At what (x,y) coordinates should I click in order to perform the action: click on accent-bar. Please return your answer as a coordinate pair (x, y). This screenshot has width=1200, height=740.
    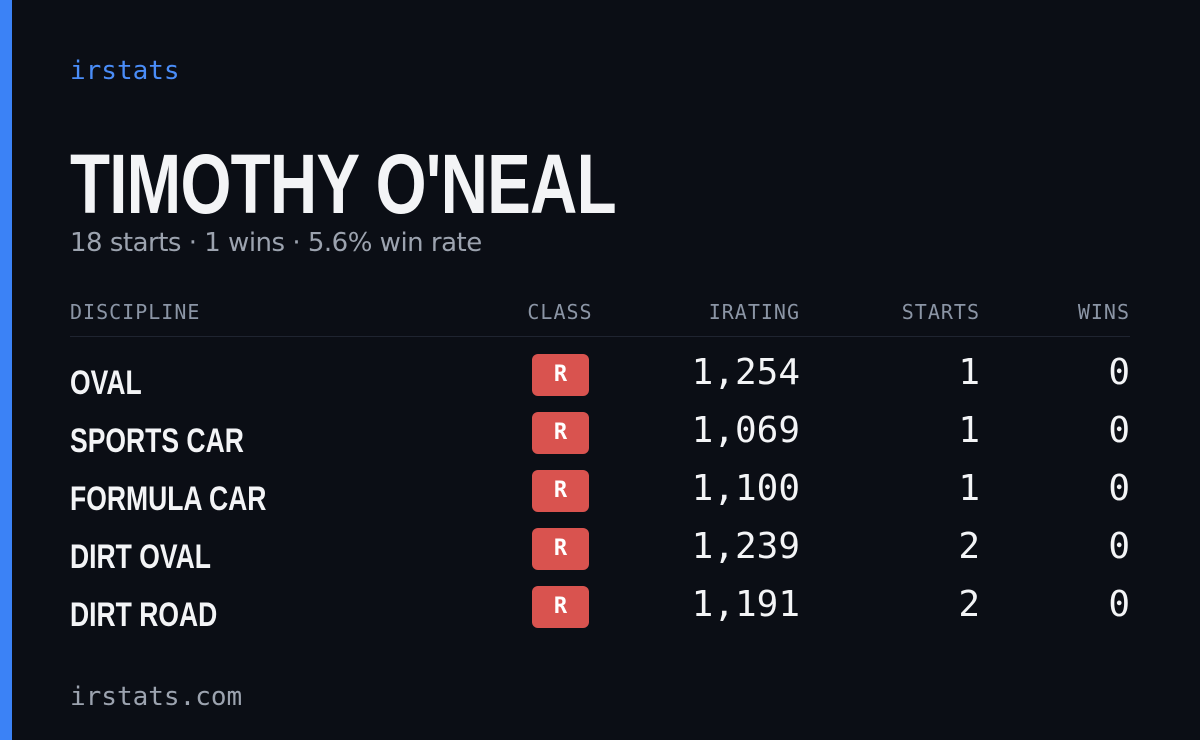
    Looking at the image, I should click on (6, 370).